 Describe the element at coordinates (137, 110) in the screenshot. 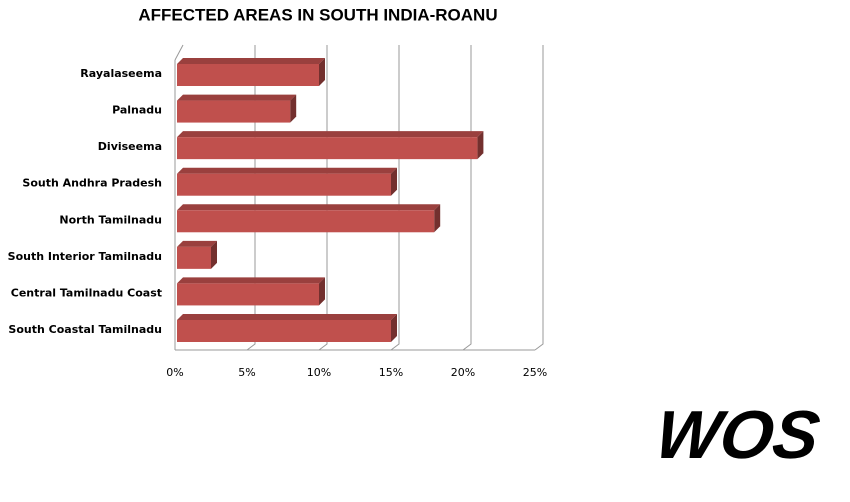

I see `y-tick-label: Palnadu` at that location.